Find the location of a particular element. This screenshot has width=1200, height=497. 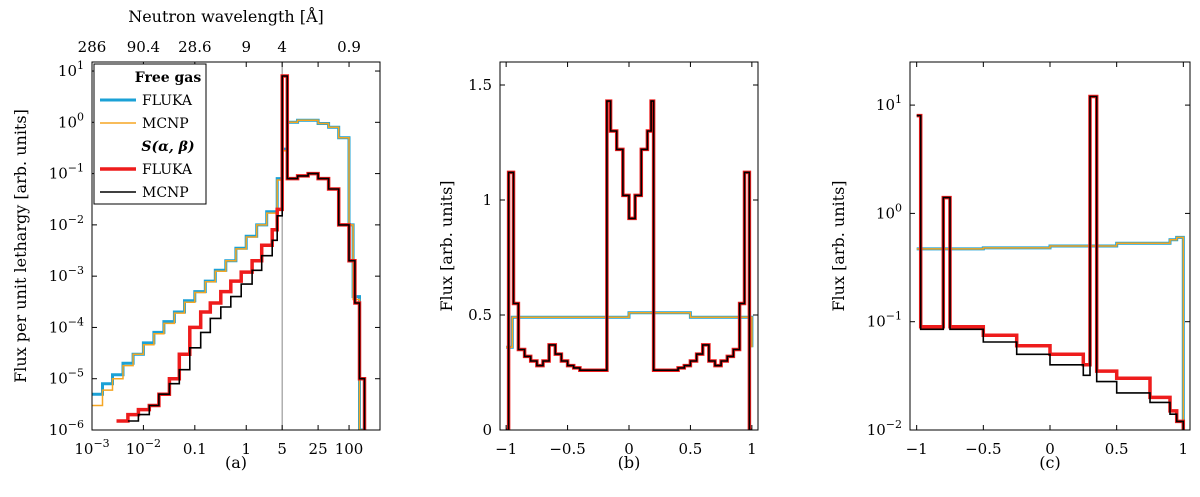

y-tick-label: 0 is located at coordinates (487, 430).